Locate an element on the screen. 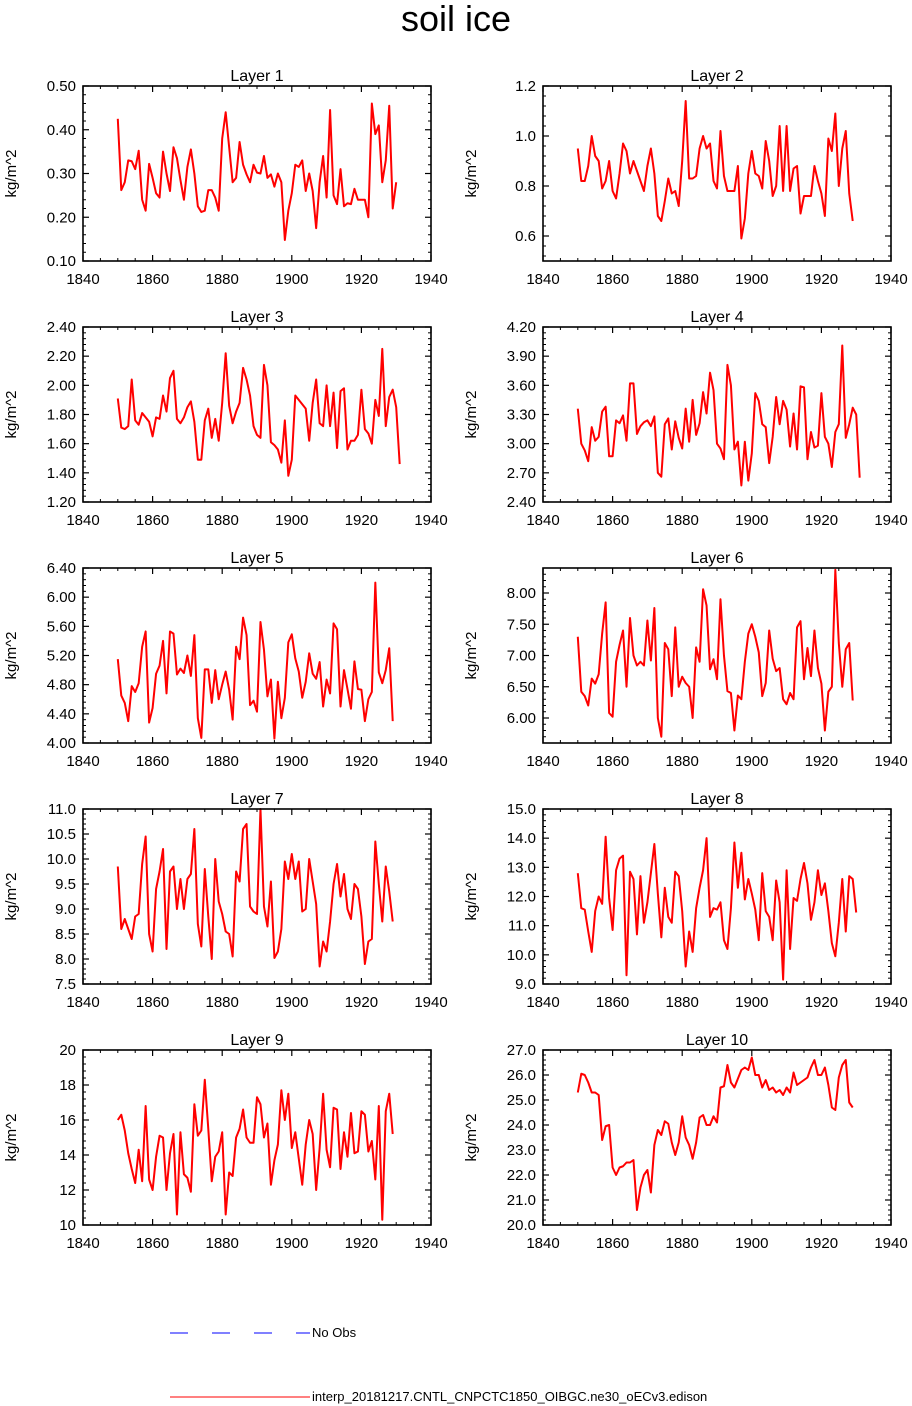 Image resolution: width=912 pixels, height=1406 pixels. y-tick-label: 21.0 is located at coordinates (521, 1200).